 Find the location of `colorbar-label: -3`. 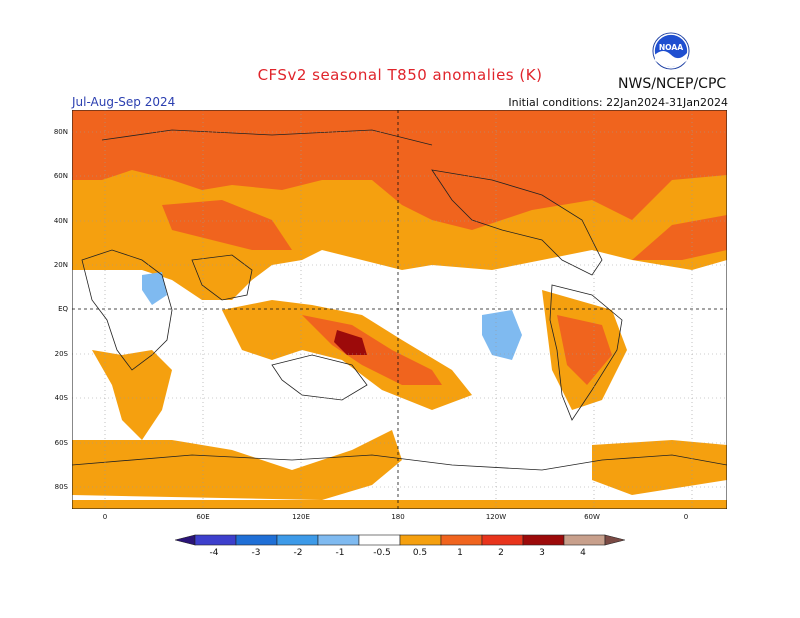

colorbar-label: -3 is located at coordinates (256, 553).